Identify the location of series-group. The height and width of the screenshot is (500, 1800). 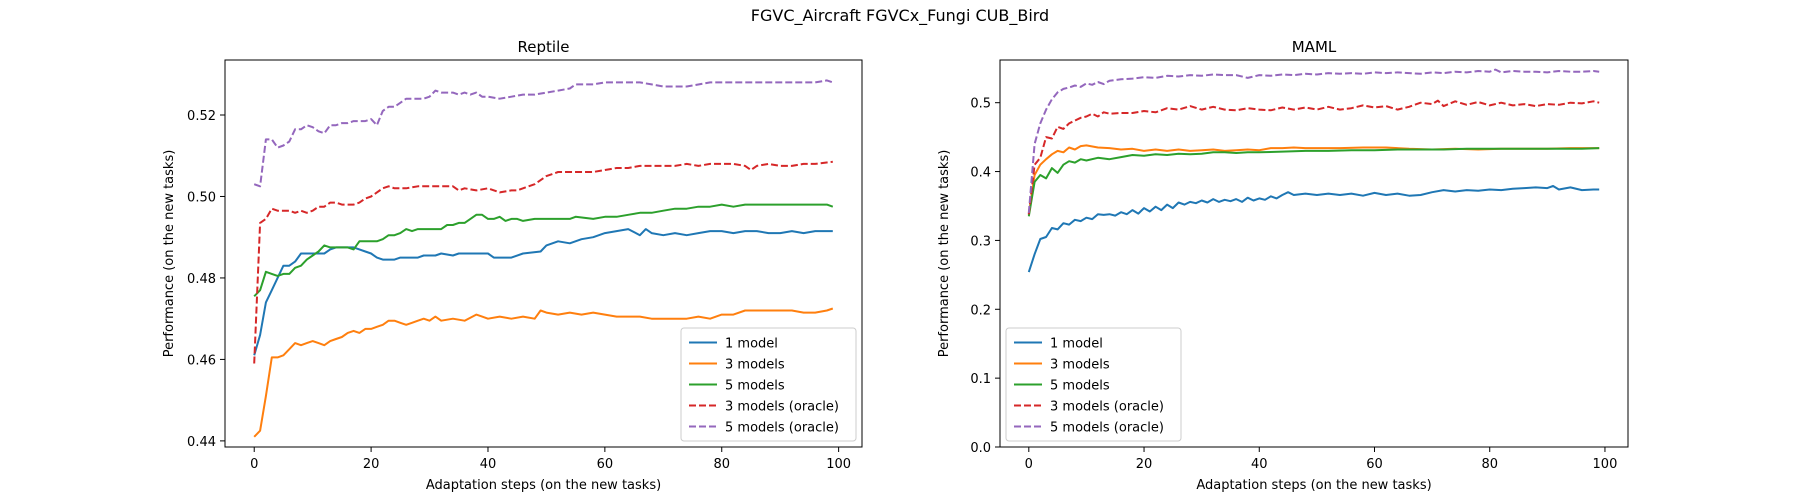
(1313, 170).